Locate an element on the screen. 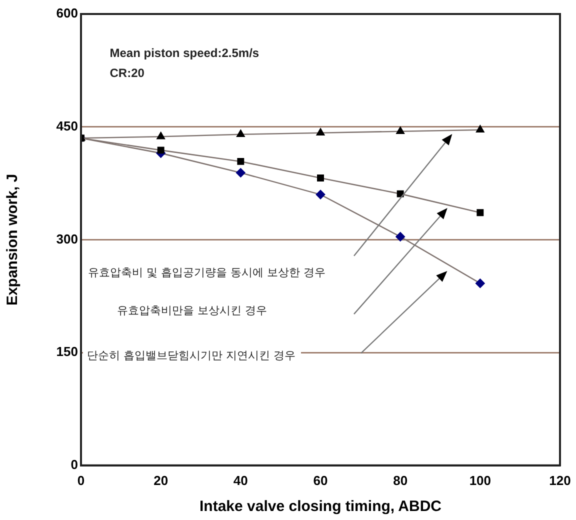  annotation: Mean piston speed:2.5m/s is located at coordinates (185, 53).